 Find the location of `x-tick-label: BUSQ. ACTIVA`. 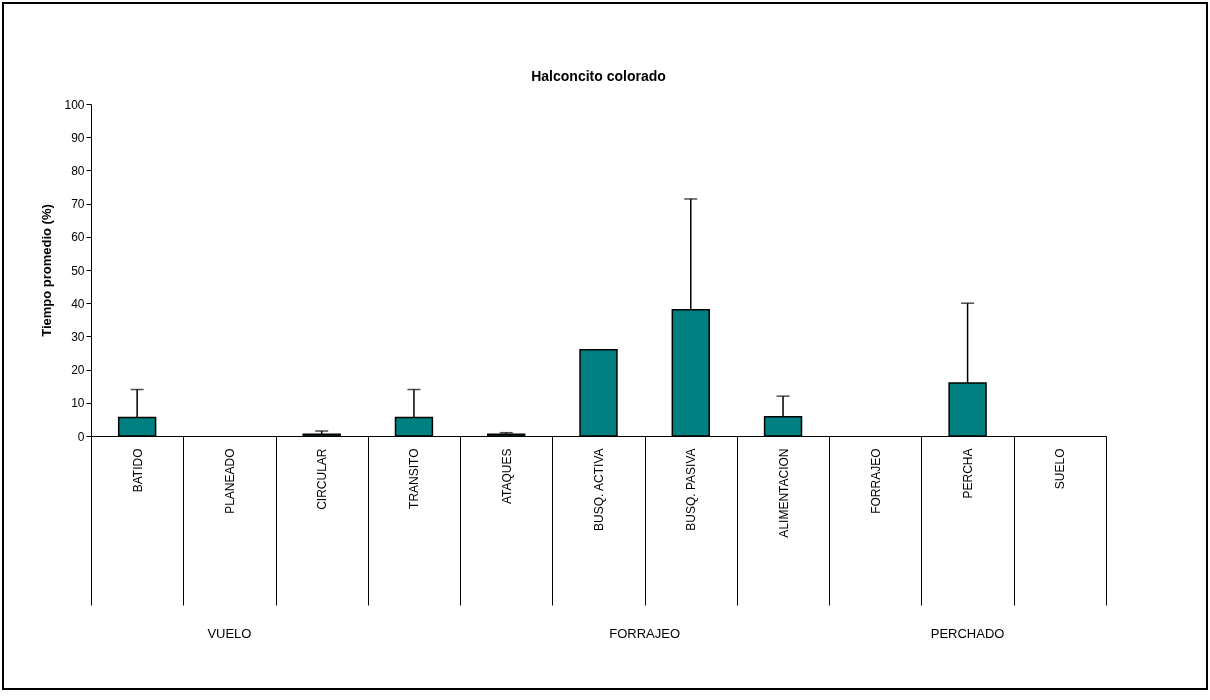

x-tick-label: BUSQ. ACTIVA is located at coordinates (599, 489).